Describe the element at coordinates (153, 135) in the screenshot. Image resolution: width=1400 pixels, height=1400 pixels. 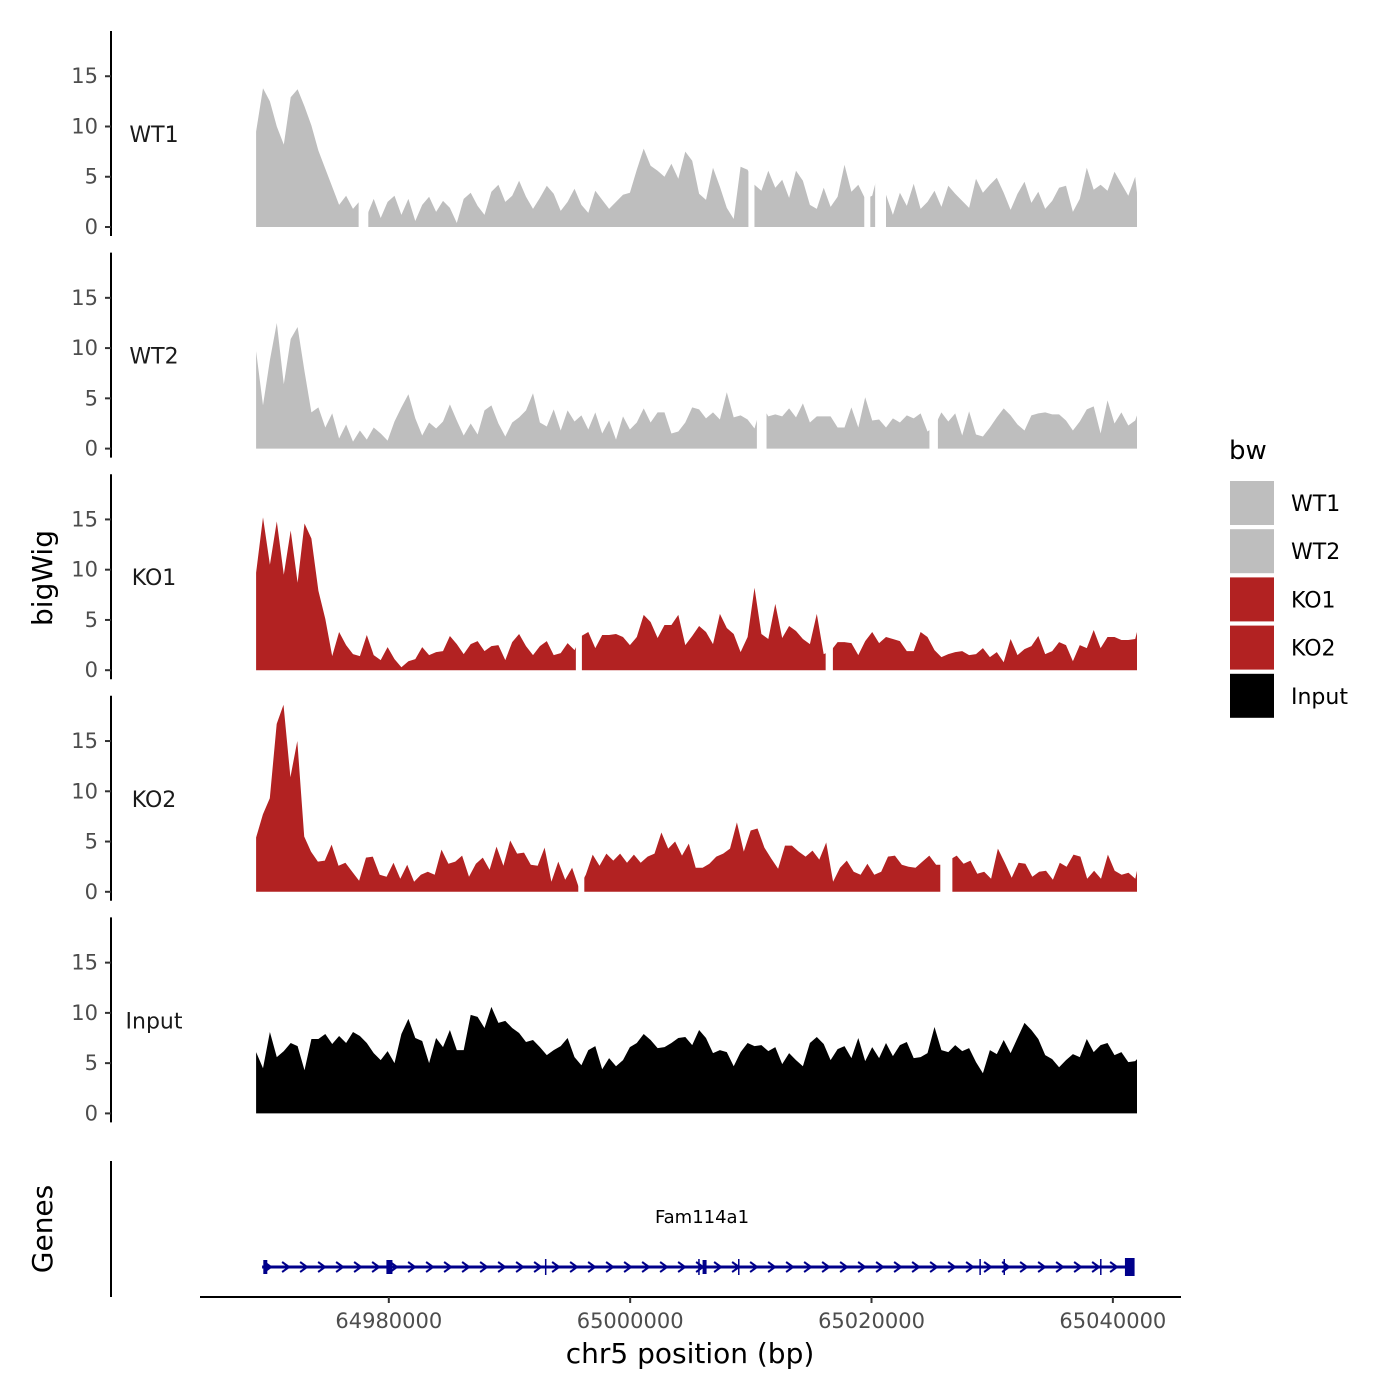
I see `track-label-wt1: WT1` at that location.